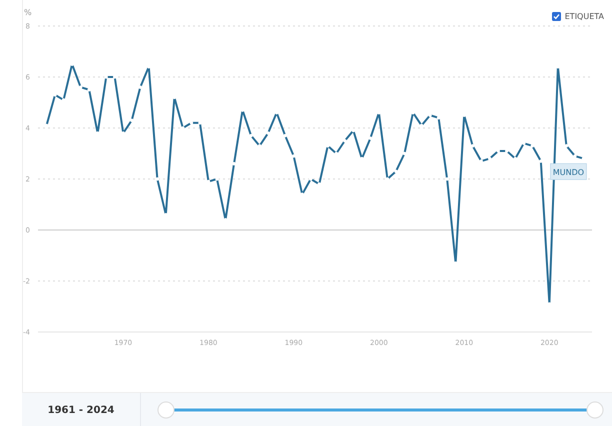 Image resolution: width=612 pixels, height=426 pixels. What do you see at coordinates (81, 409) in the screenshot?
I see `text: 1961 - 2024` at bounding box center [81, 409].